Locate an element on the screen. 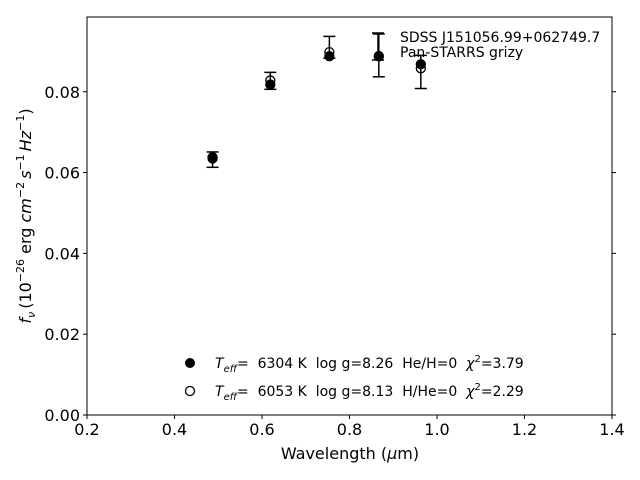  svg-text:Teff= 6304 K log g=8.26 He/: Teff= 6304 K log g=8.26 He/H=0 χ2=3.79 is located at coordinates (369, 364).